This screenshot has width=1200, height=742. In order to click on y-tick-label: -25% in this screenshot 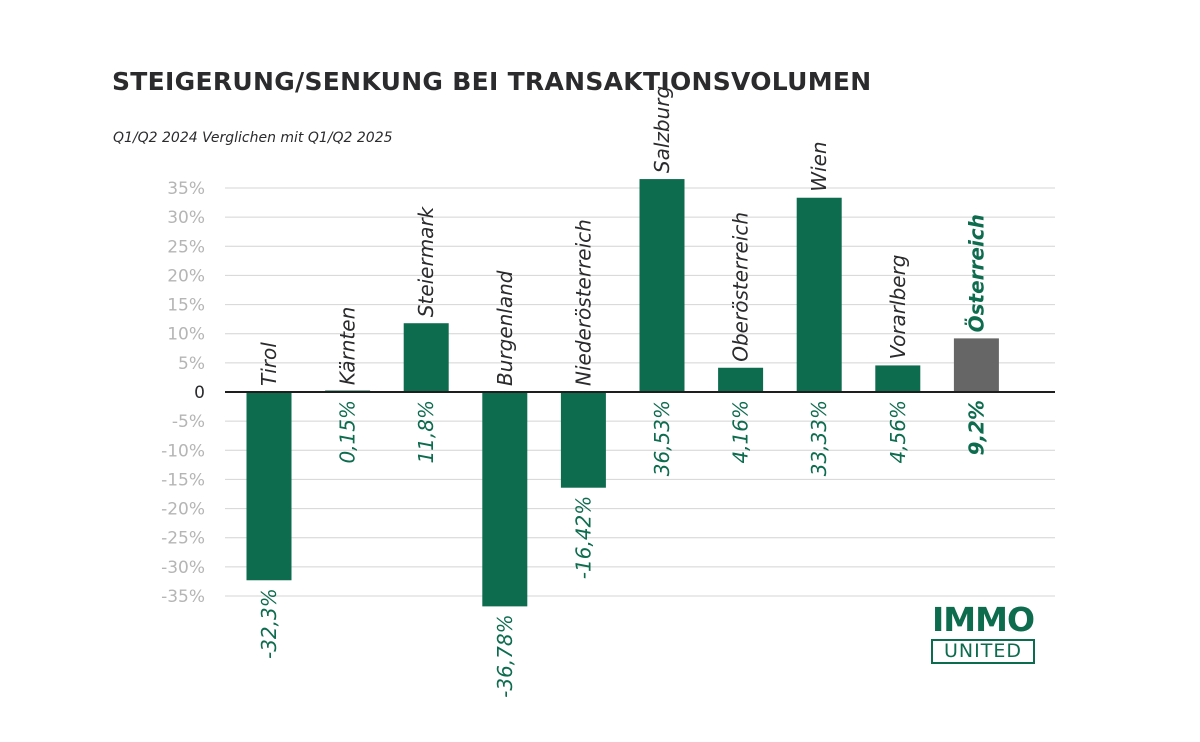, I will do `click(183, 539)`.